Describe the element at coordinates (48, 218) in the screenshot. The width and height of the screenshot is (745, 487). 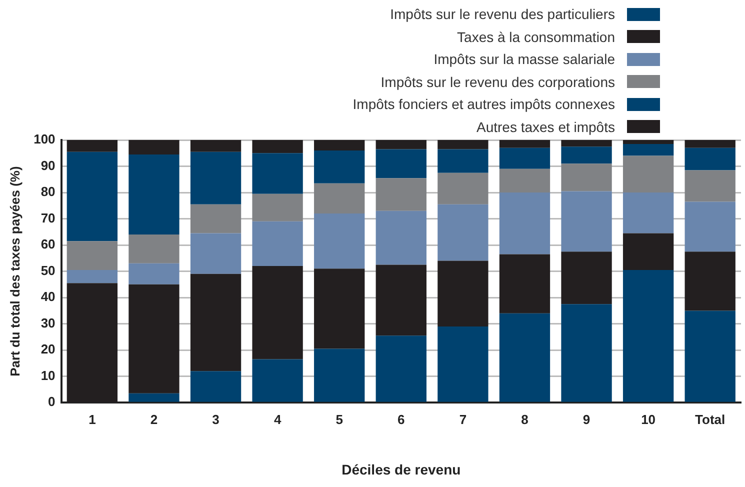
I see `y-tick-label: 70` at that location.